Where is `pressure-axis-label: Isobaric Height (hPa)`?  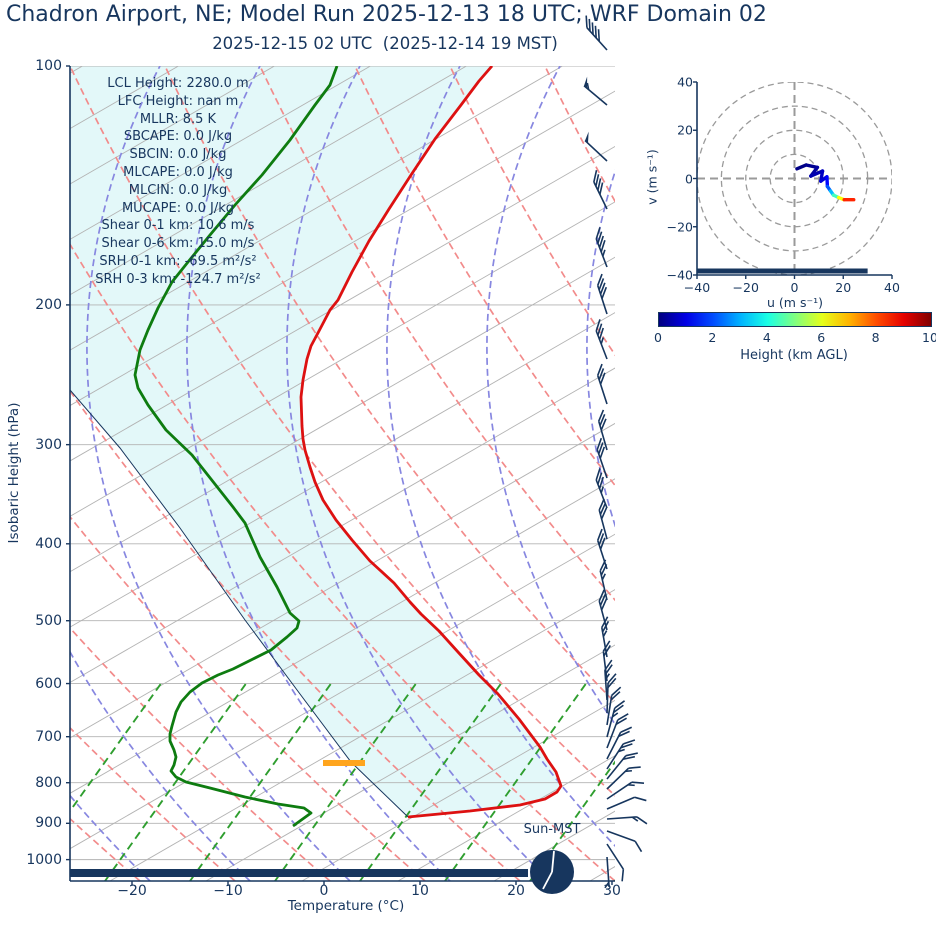 pressure-axis-label: Isobaric Height (hPa) is located at coordinates (14, 473).